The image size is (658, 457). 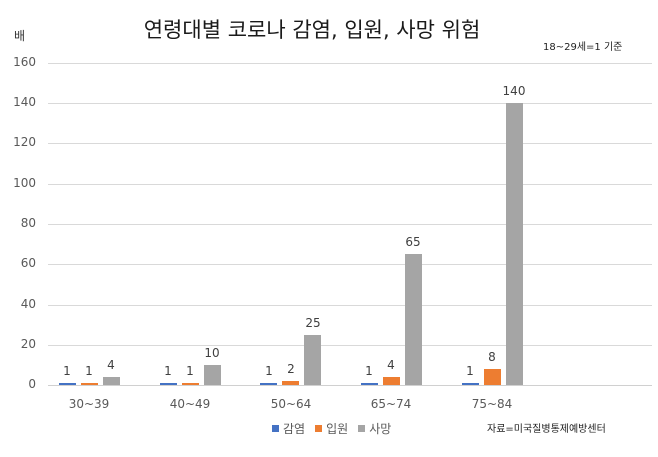 What do you see at coordinates (32, 384) in the screenshot?
I see `y-tick-label: 0` at bounding box center [32, 384].